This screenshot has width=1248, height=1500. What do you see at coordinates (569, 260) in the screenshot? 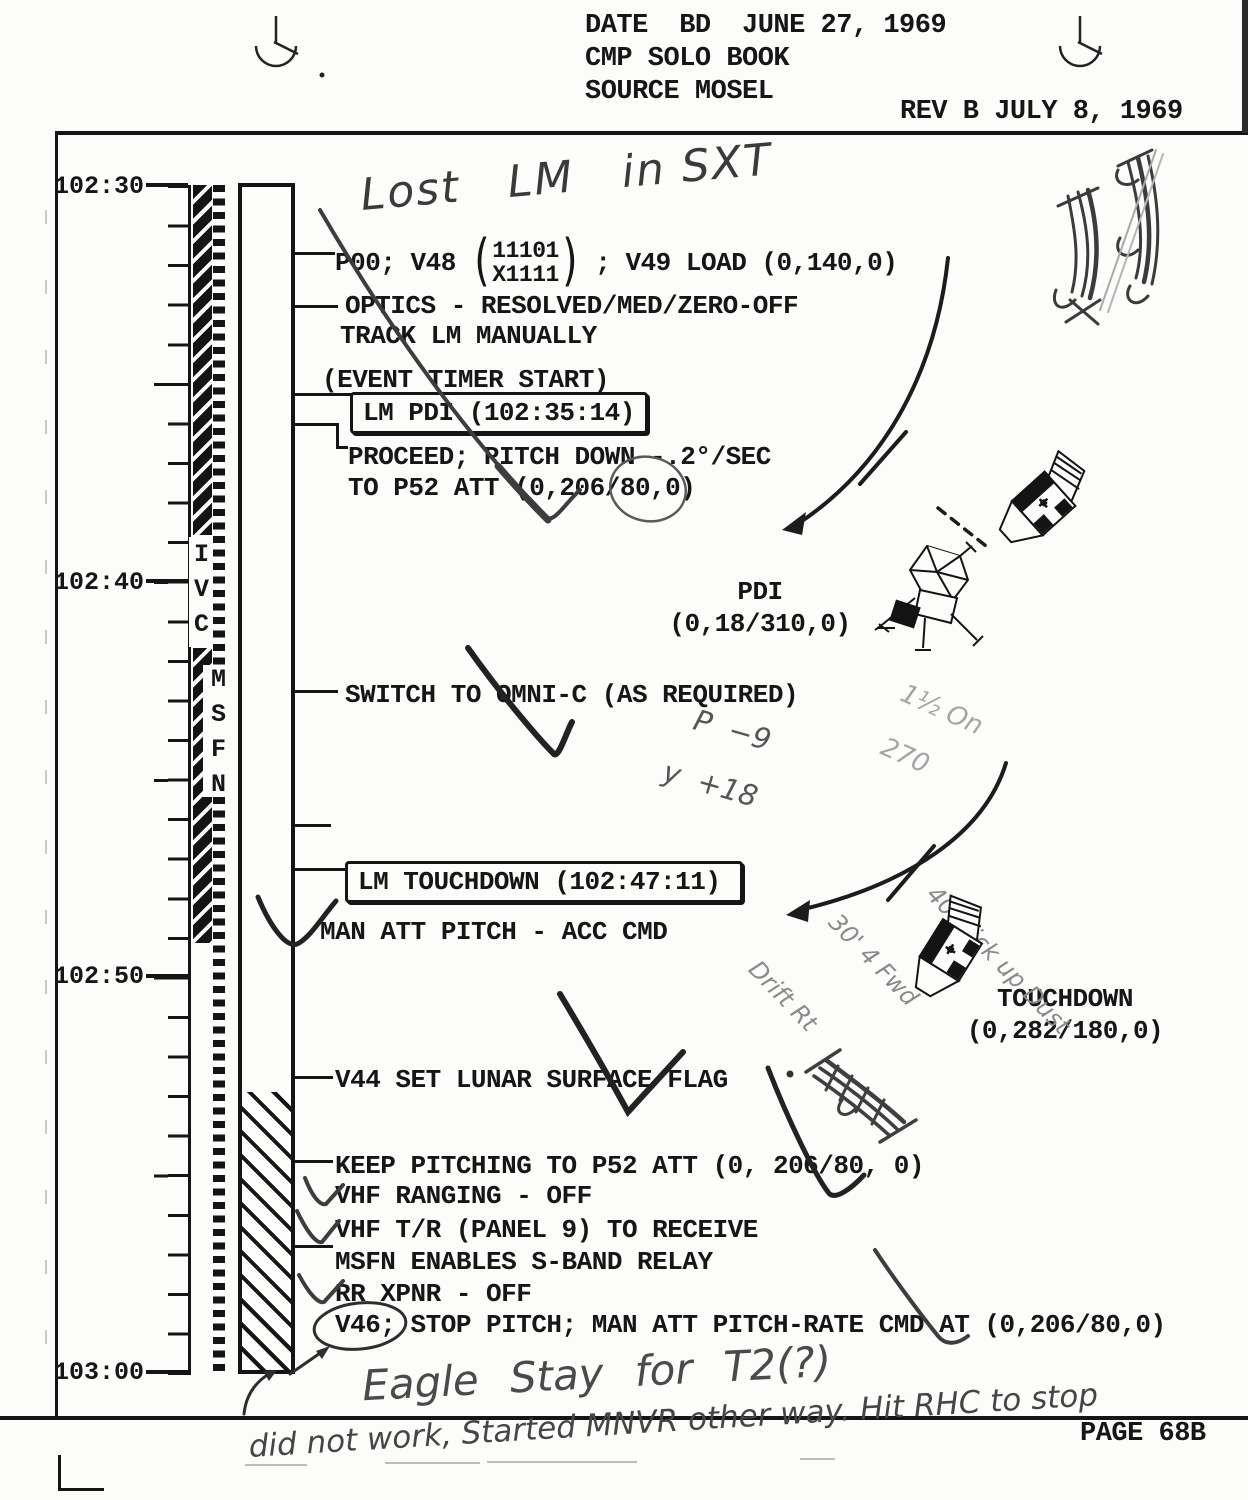
I see `matrix-paren: )` at bounding box center [569, 260].